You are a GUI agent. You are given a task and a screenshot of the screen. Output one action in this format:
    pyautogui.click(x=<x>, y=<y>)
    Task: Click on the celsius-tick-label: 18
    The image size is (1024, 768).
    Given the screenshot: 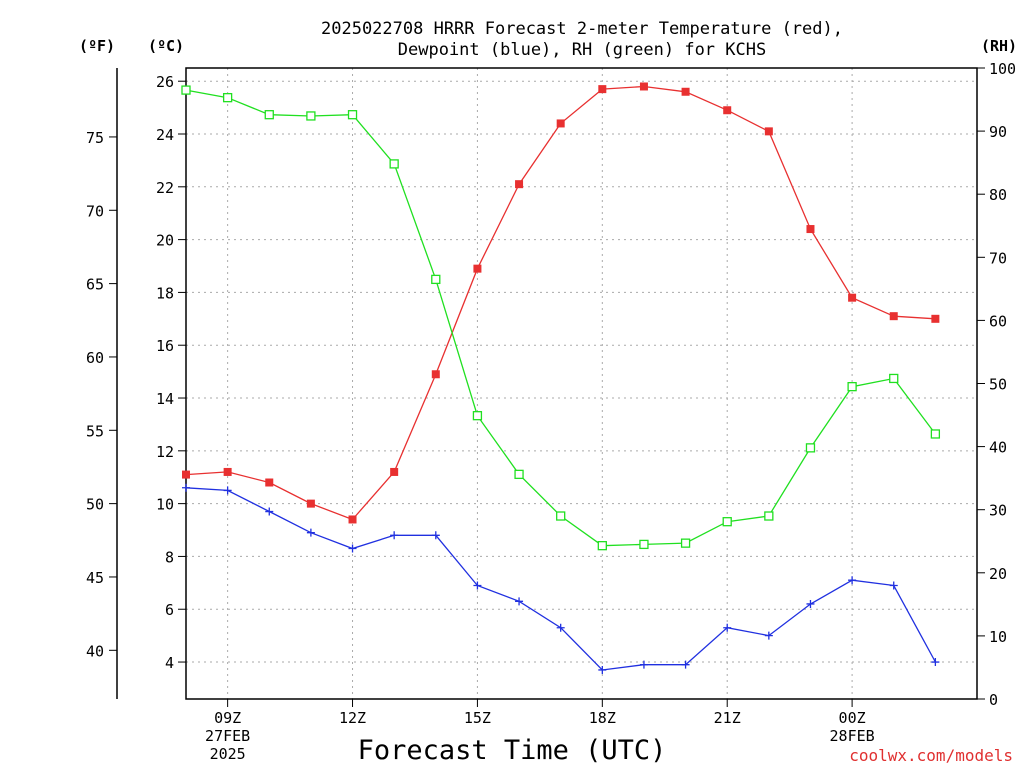 What is the action you would take?
    pyautogui.click(x=165, y=293)
    